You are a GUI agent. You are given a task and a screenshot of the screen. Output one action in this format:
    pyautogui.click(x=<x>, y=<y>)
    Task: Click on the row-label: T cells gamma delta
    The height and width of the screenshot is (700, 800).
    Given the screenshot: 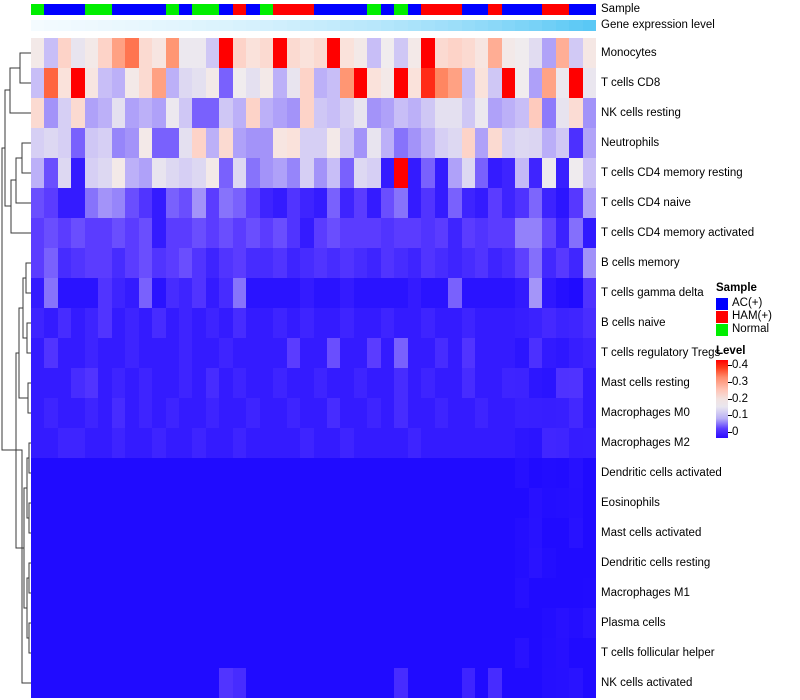 What is the action you would take?
    pyautogui.click(x=652, y=293)
    